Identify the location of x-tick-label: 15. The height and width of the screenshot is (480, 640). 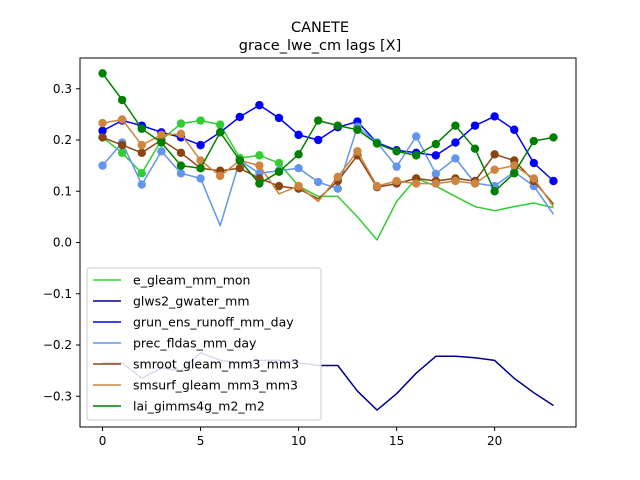
(396, 441).